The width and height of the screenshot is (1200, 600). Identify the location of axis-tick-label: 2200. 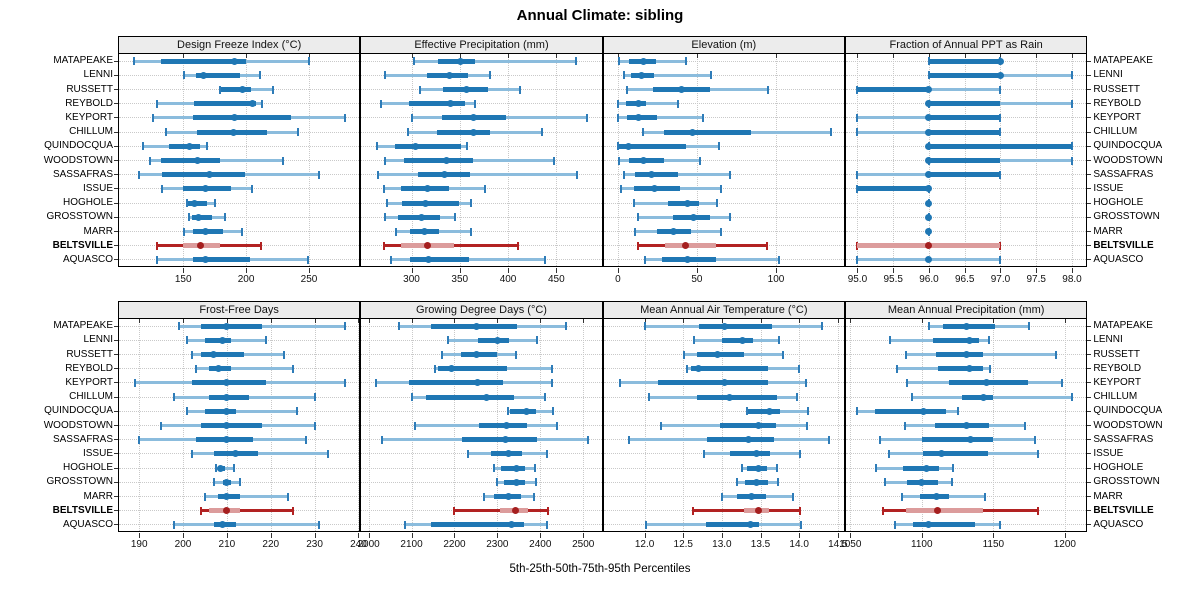
(454, 544).